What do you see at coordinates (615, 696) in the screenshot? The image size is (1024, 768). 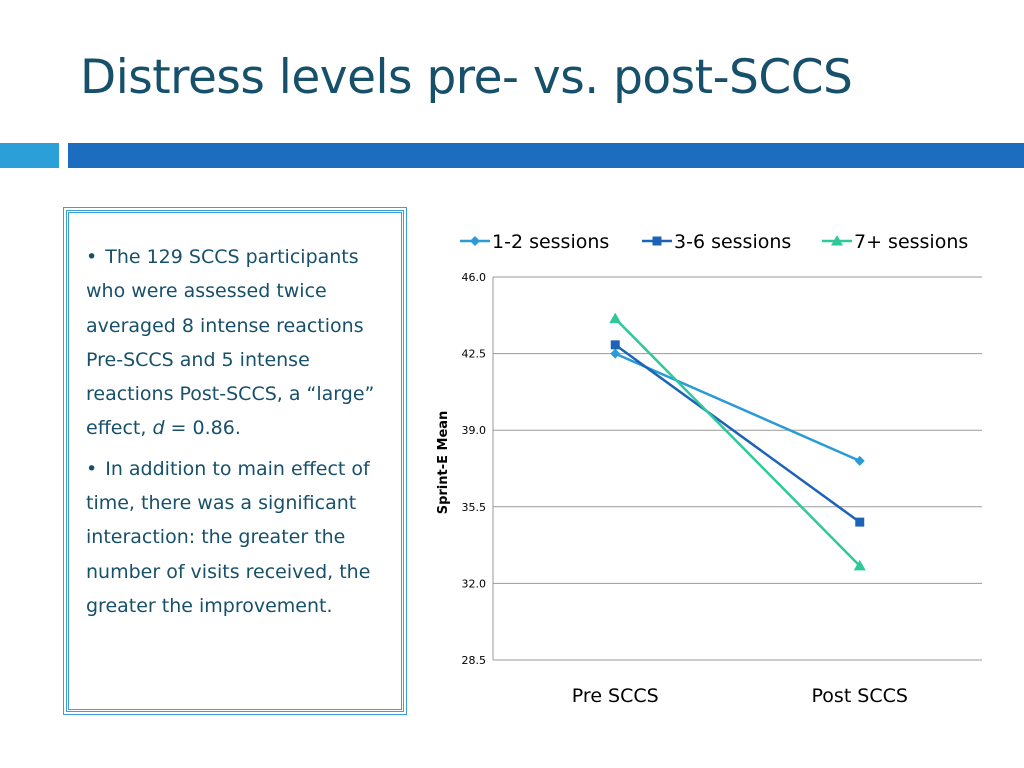 I see `x-tick-label: Pre SCCS` at bounding box center [615, 696].